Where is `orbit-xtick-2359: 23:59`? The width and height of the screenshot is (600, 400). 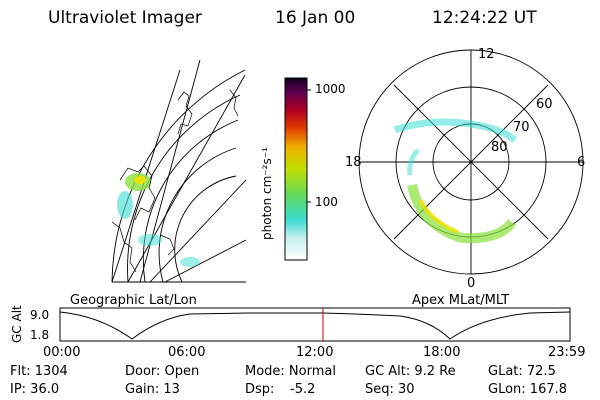 orbit-xtick-2359: 23:59 is located at coordinates (567, 352).